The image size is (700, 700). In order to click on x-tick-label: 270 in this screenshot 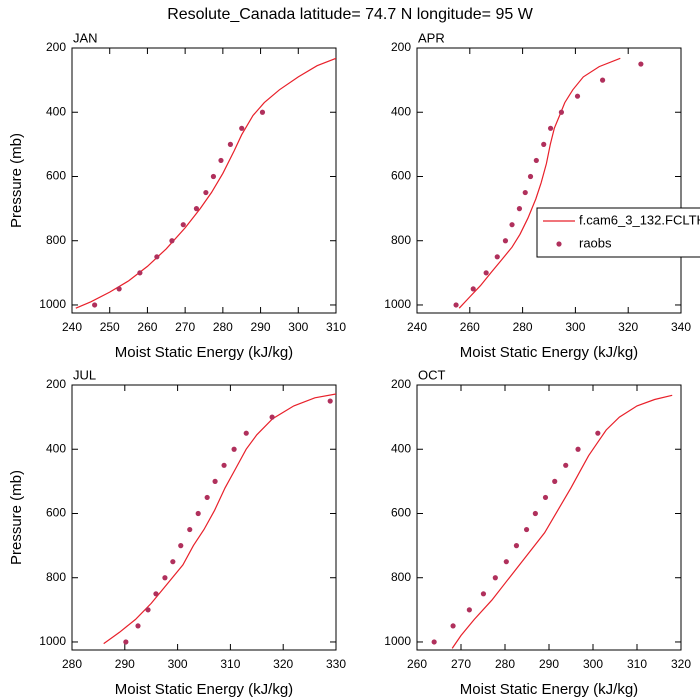, I will do `click(185, 327)`.